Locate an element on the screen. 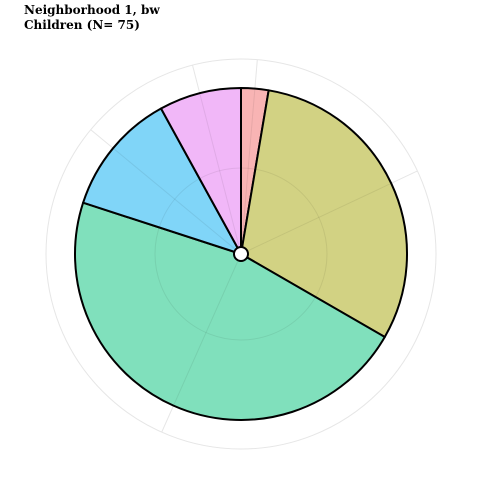 The width and height of the screenshot is (480, 480). chart-title: Neighborhood 1, bw is located at coordinates (92, 10).